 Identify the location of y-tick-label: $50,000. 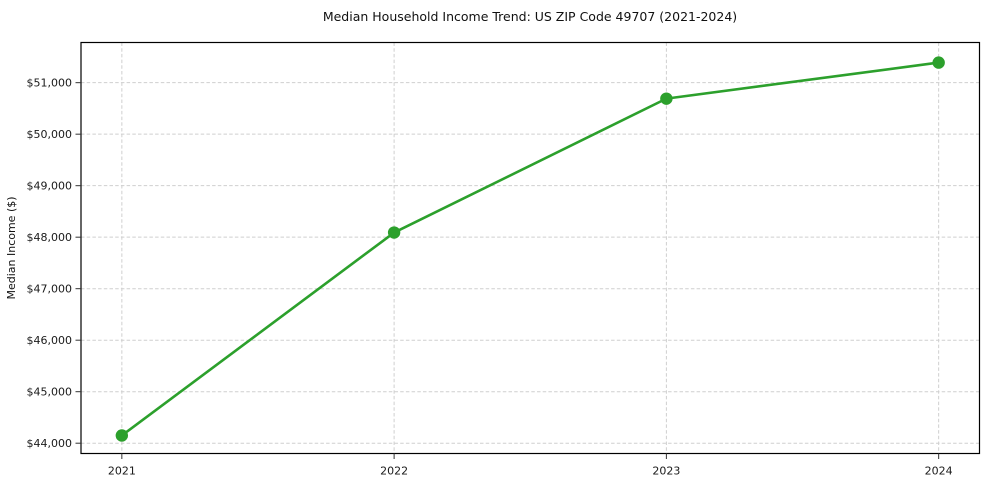
(50, 134).